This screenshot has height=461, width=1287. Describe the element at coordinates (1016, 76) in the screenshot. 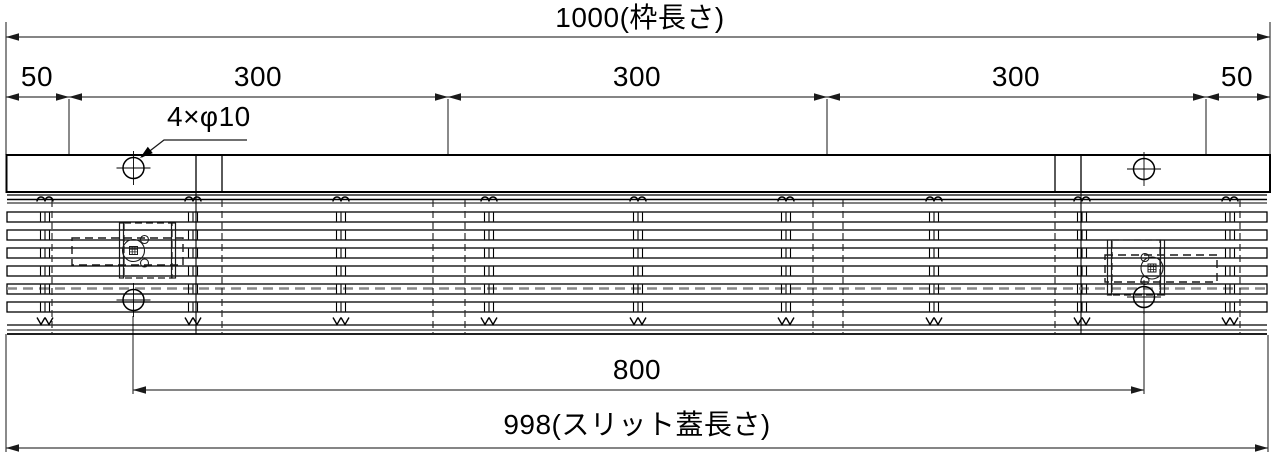

I see `dim-label-300-third: 300` at that location.